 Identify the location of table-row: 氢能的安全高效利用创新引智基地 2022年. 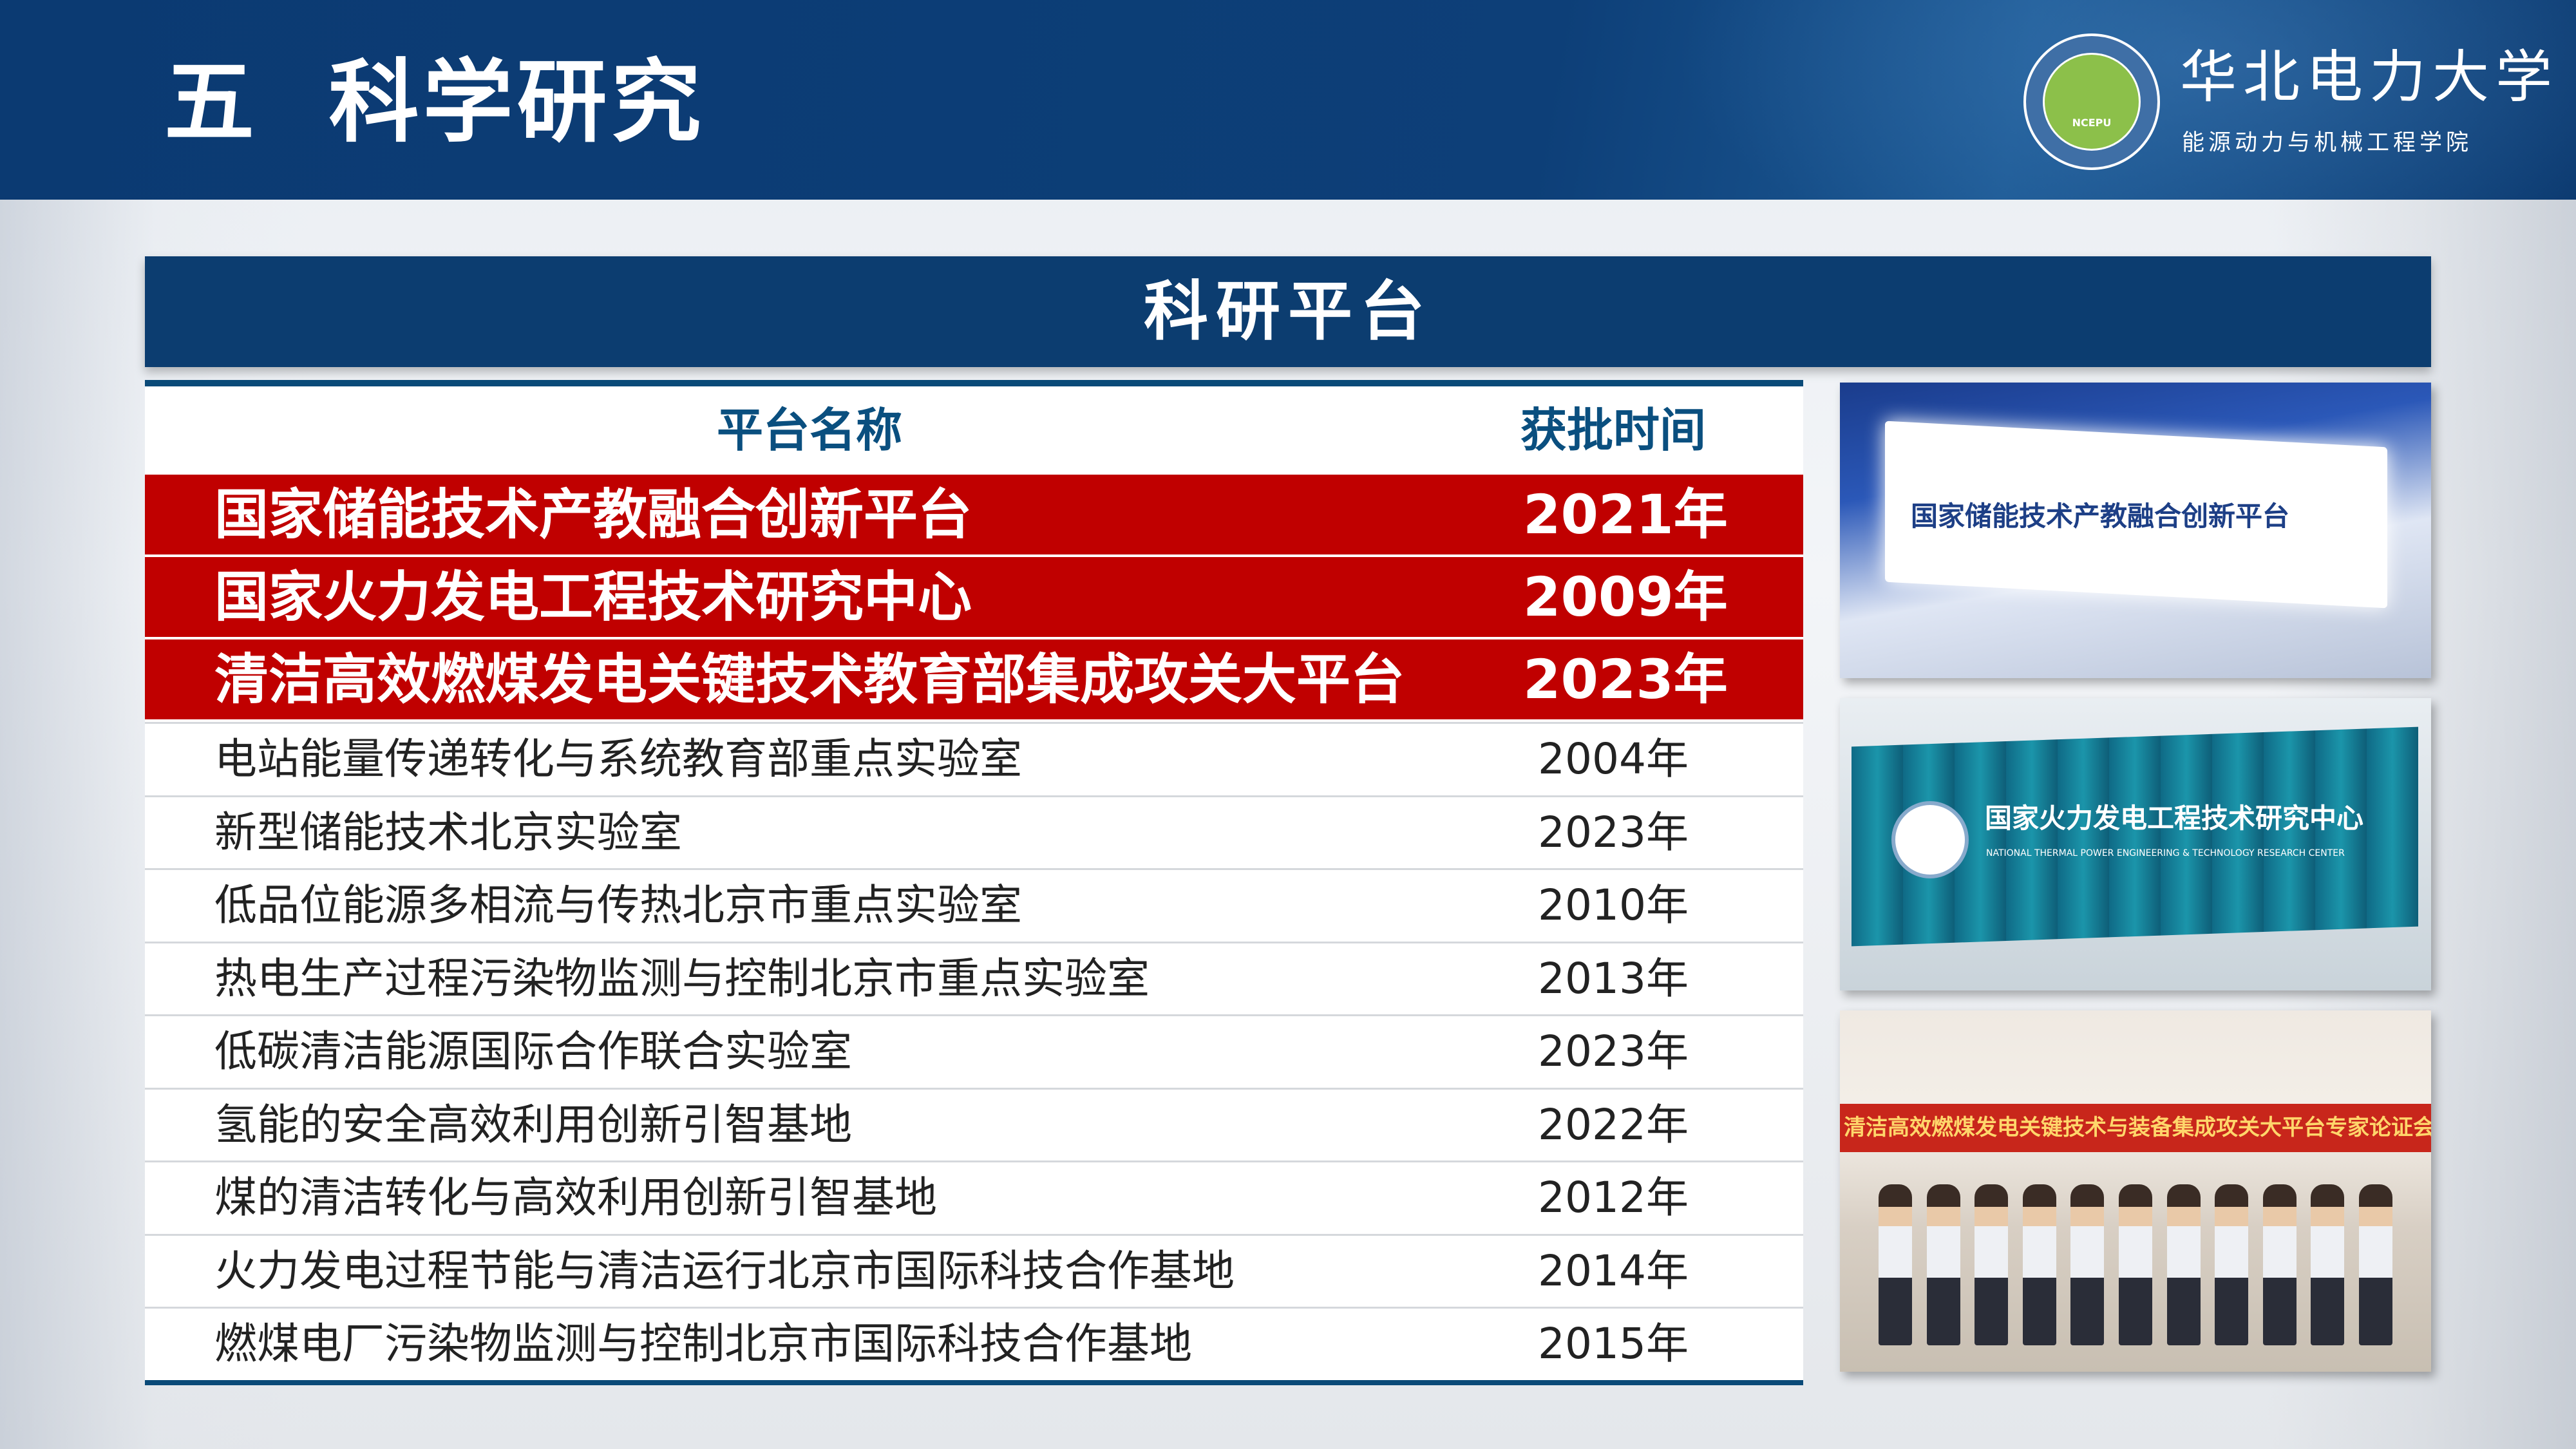
(974, 1124).